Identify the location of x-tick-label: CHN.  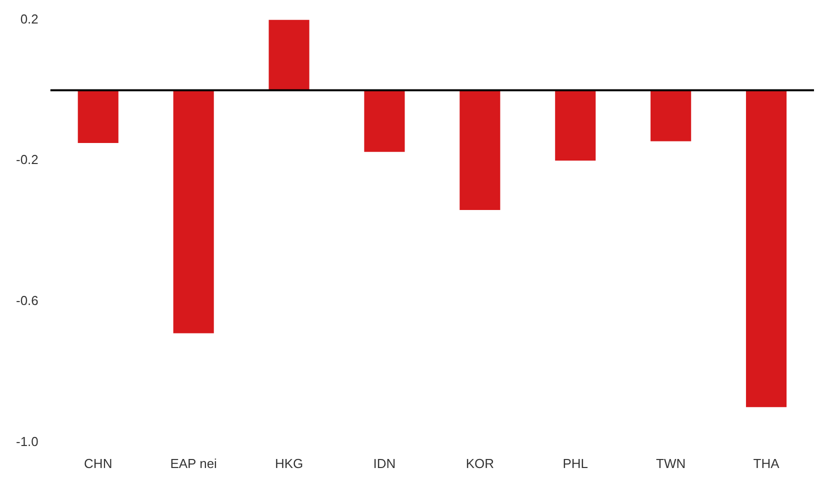
(98, 463).